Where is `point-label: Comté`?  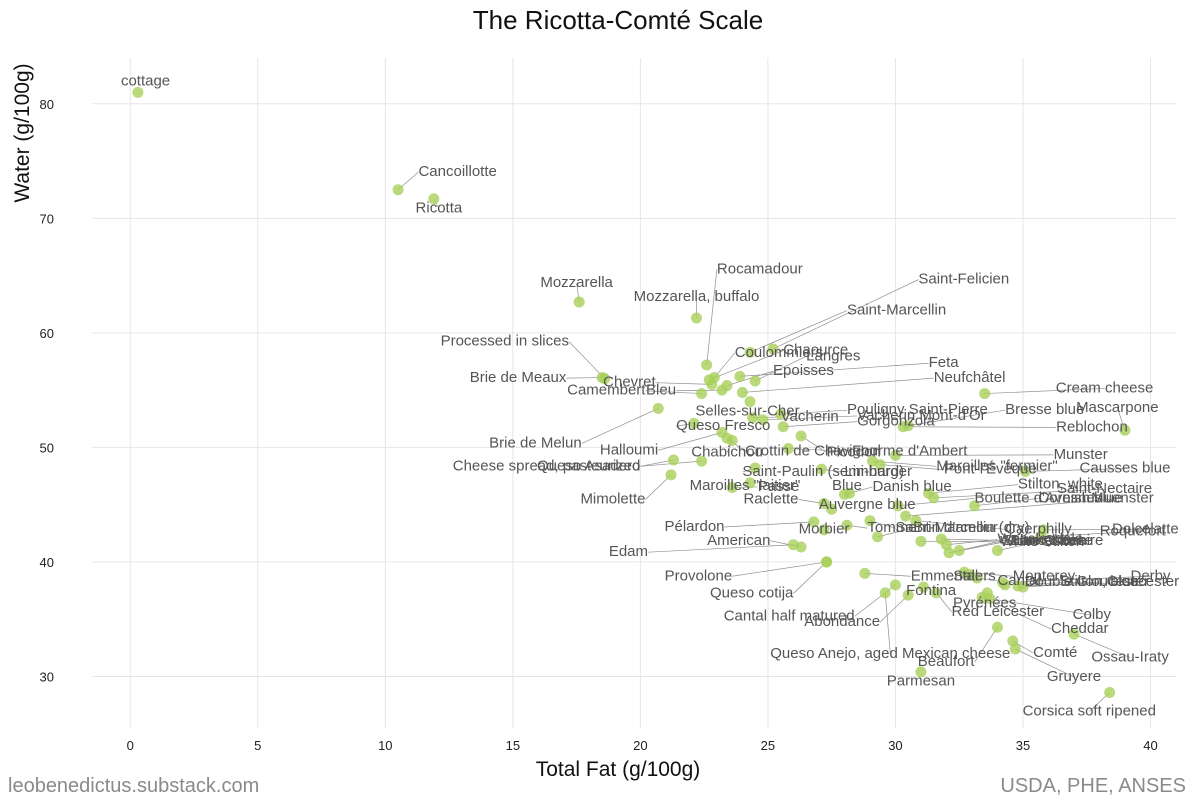 point-label: Comté is located at coordinates (1055, 652).